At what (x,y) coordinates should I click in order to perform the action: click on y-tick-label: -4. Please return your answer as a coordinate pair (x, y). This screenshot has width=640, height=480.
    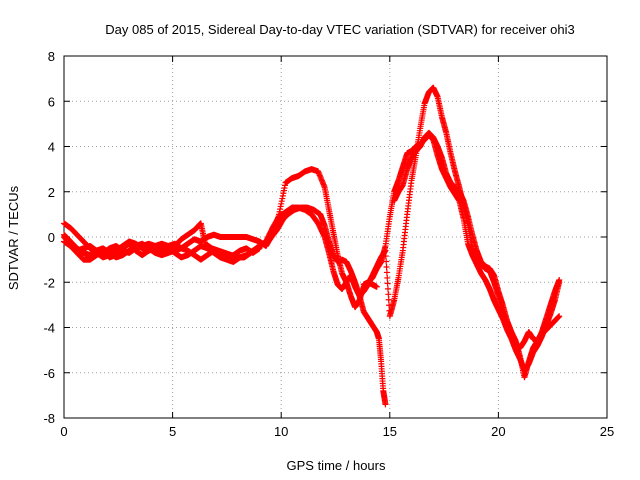
    Looking at the image, I should click on (49, 328).